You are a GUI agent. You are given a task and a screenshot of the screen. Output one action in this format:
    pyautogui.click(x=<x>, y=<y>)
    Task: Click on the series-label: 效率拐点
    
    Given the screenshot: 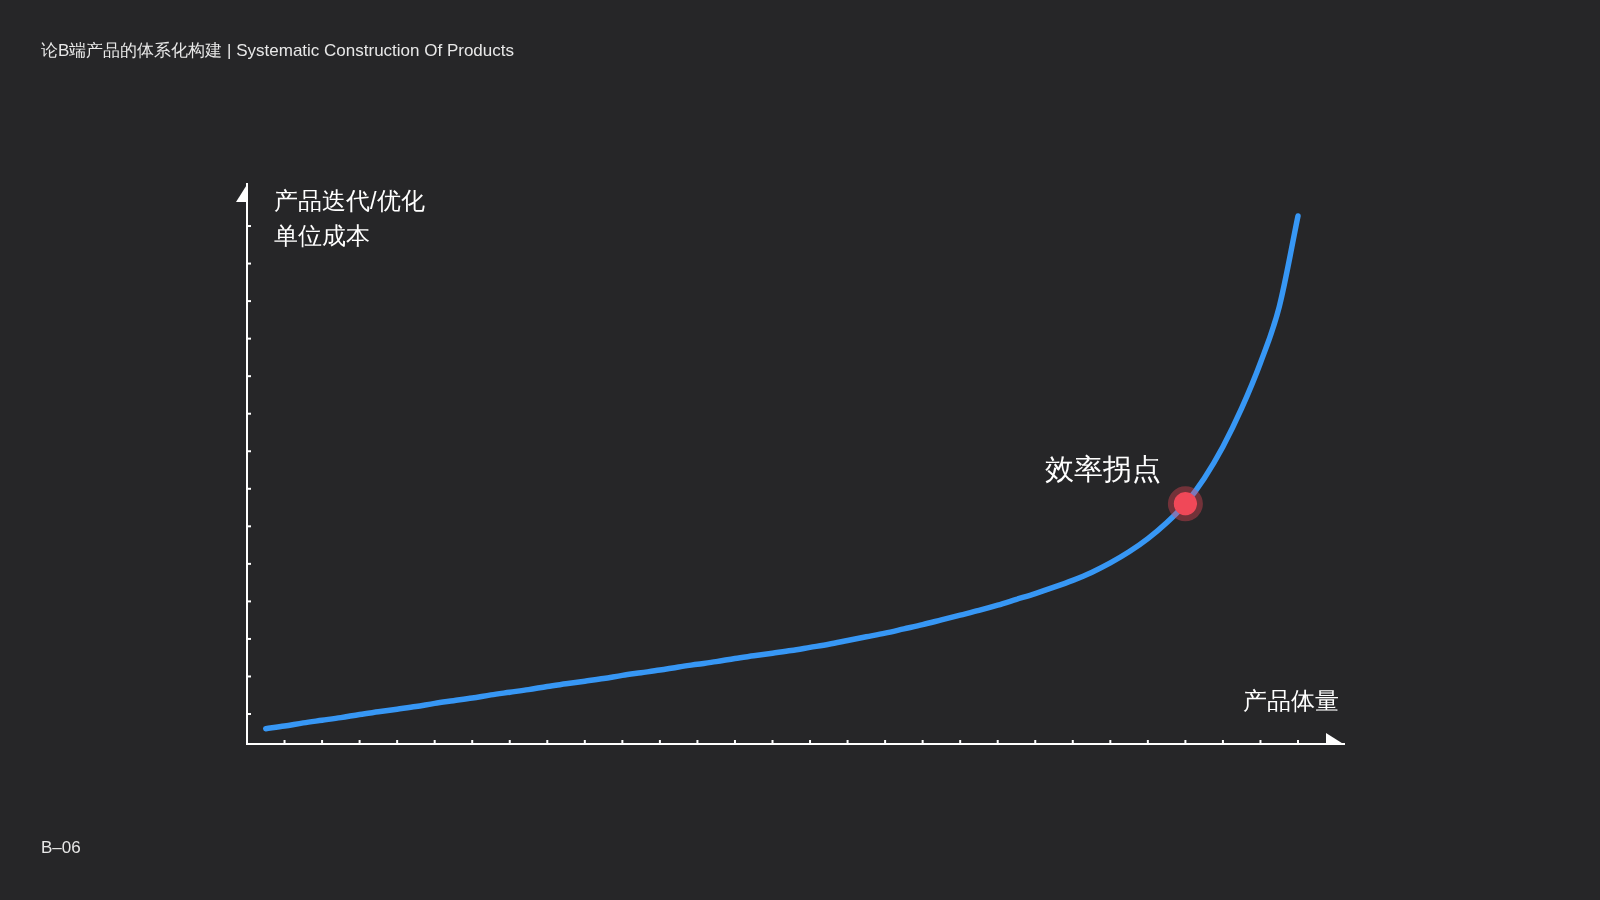 What is the action you would take?
    pyautogui.click(x=1103, y=468)
    